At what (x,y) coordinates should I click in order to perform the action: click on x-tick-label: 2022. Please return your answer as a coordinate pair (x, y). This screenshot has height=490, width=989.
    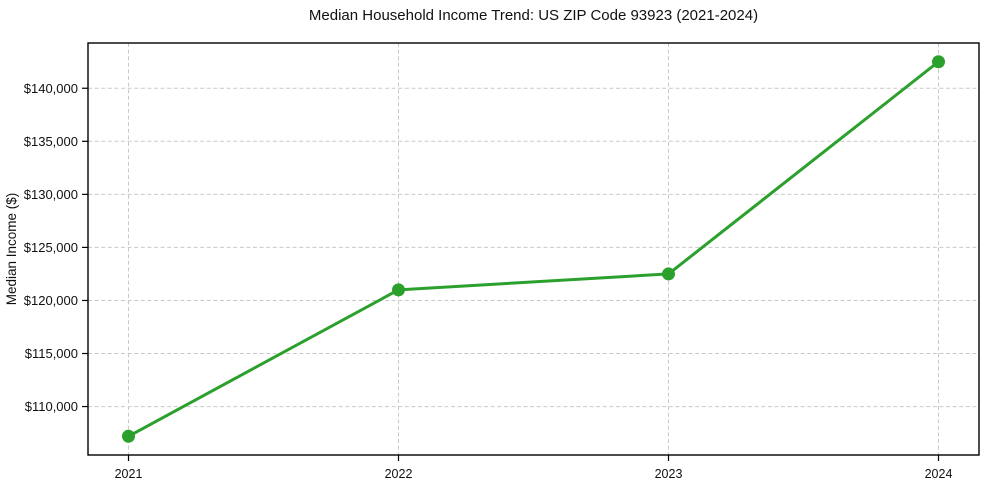
    Looking at the image, I should click on (399, 474).